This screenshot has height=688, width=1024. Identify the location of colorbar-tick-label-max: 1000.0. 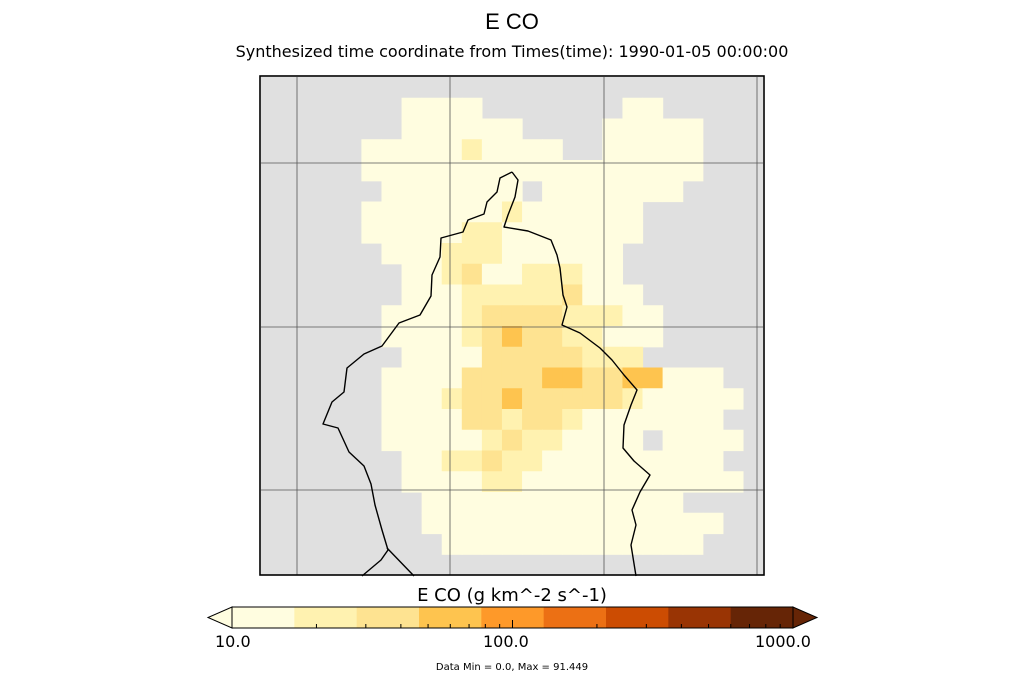
(783, 641).